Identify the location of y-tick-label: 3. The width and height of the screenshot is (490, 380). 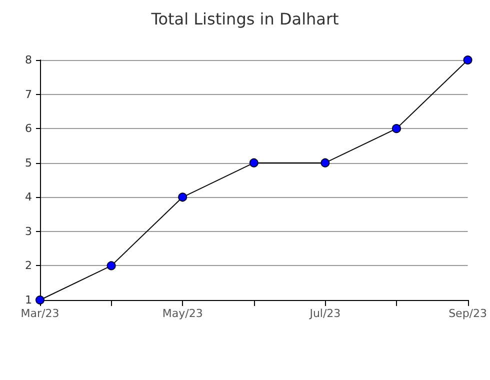
(28, 231).